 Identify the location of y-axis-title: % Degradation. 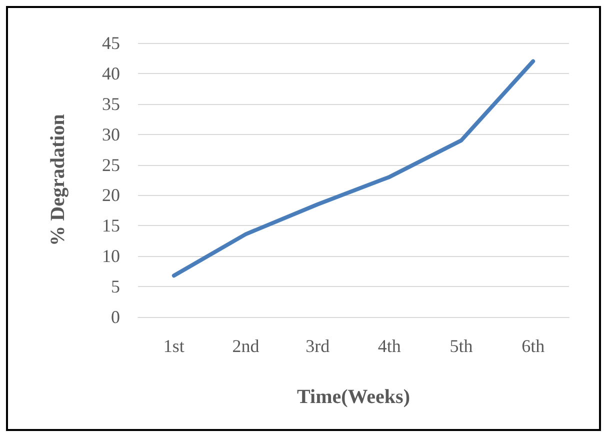
(58, 180).